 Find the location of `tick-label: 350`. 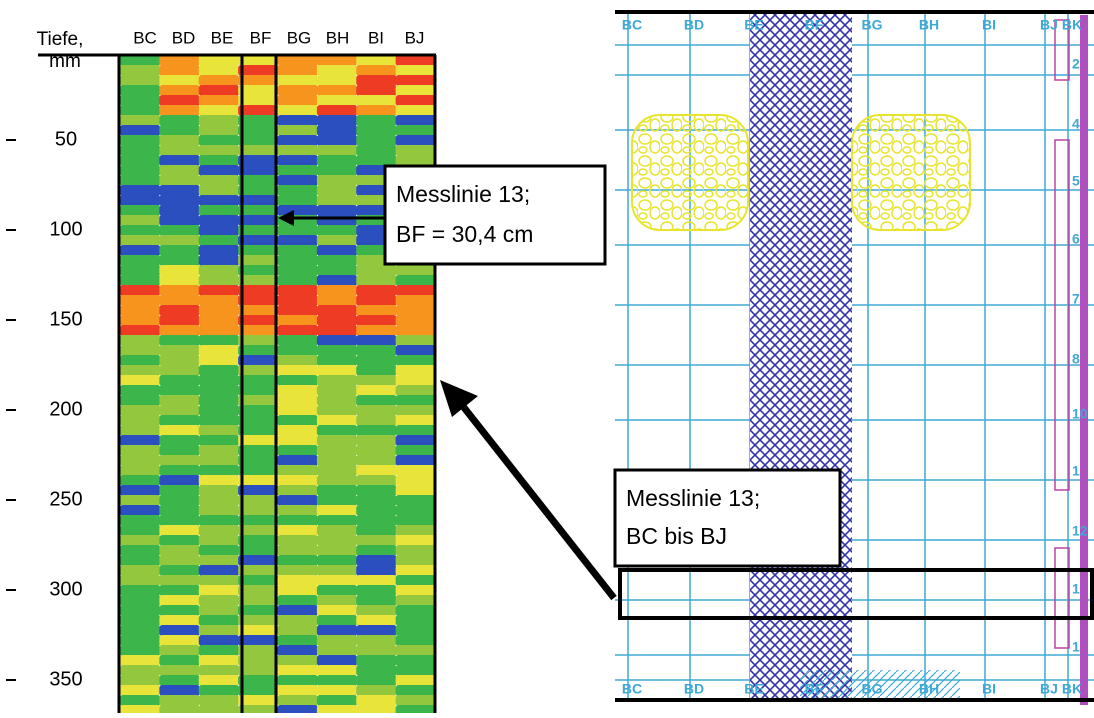

tick-label: 350 is located at coordinates (65, 679).